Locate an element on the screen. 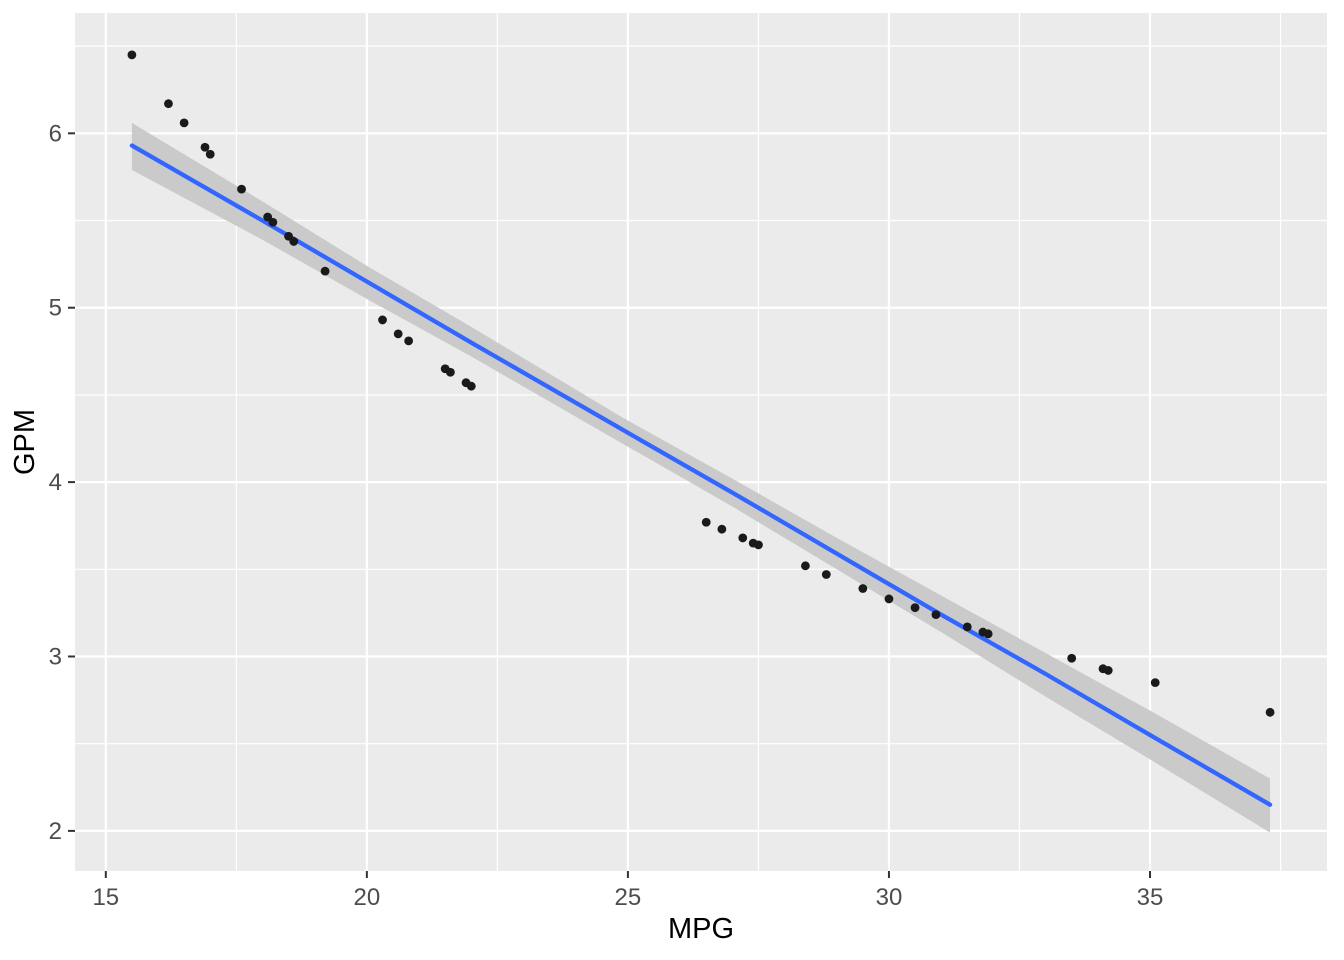  y-axis-tick-labels: 2 3 4 5 6 is located at coordinates (55, 482).